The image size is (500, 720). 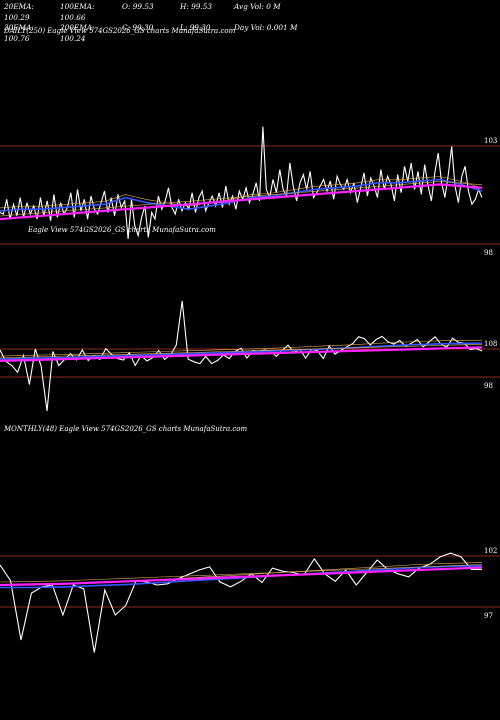 What do you see at coordinates (266, 27) in the screenshot?
I see `day-volume-value: Day Vol: 0.001 M` at bounding box center [266, 27].